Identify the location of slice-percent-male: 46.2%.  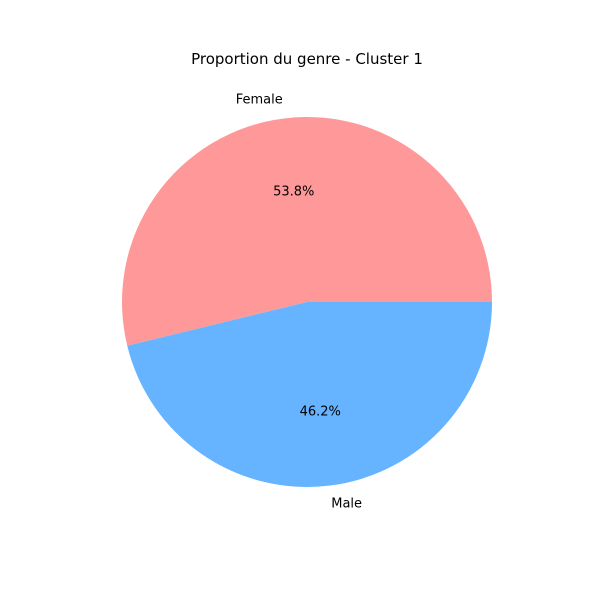
(320, 412).